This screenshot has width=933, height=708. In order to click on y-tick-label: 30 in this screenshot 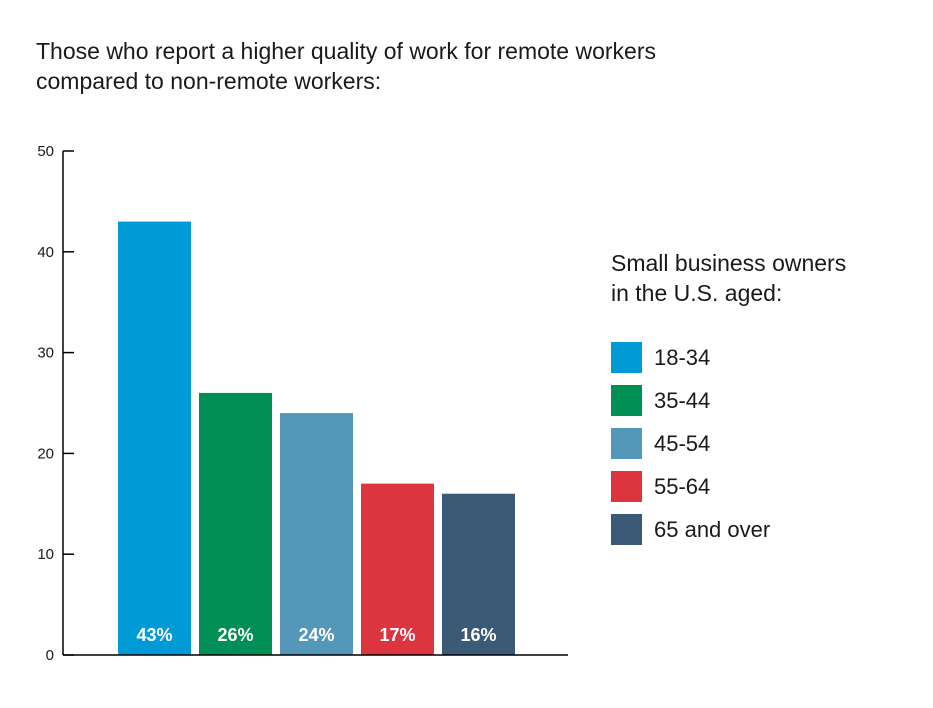, I will do `click(45, 353)`.